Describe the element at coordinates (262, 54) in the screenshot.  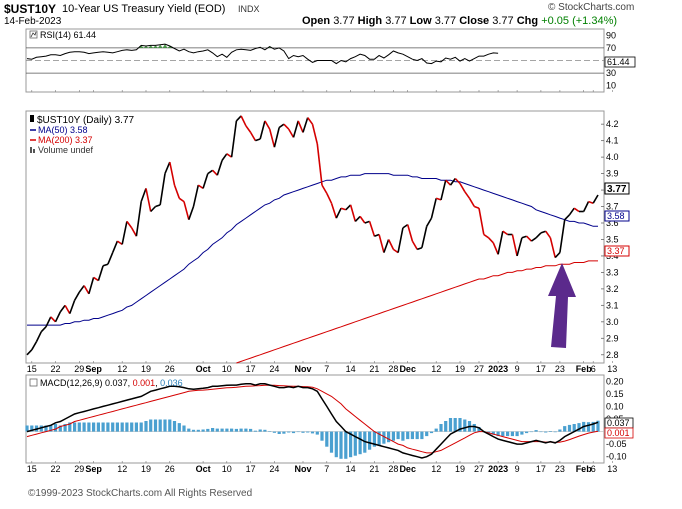
I see `rsi-line` at that location.